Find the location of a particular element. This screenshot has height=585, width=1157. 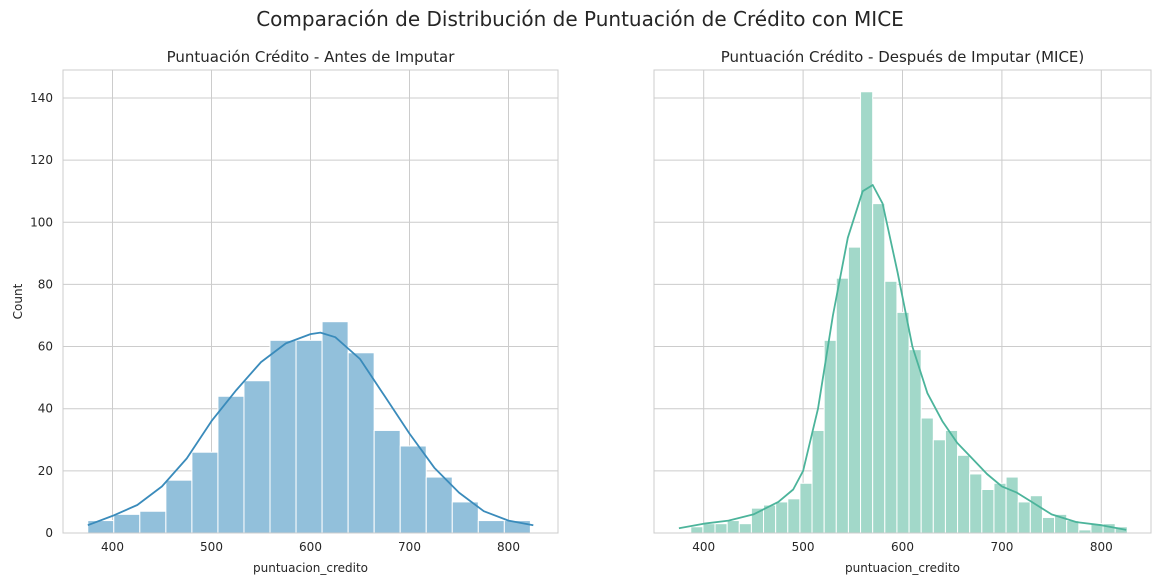

y-tick-label: 20 is located at coordinates (45, 471).